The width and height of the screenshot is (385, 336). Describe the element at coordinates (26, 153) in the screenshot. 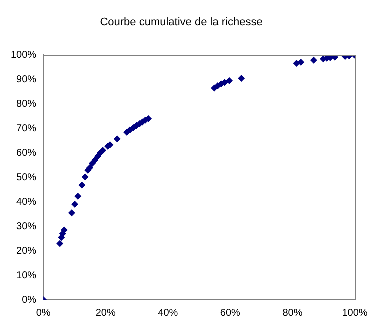

I see `y-tick-label: 60%` at that location.